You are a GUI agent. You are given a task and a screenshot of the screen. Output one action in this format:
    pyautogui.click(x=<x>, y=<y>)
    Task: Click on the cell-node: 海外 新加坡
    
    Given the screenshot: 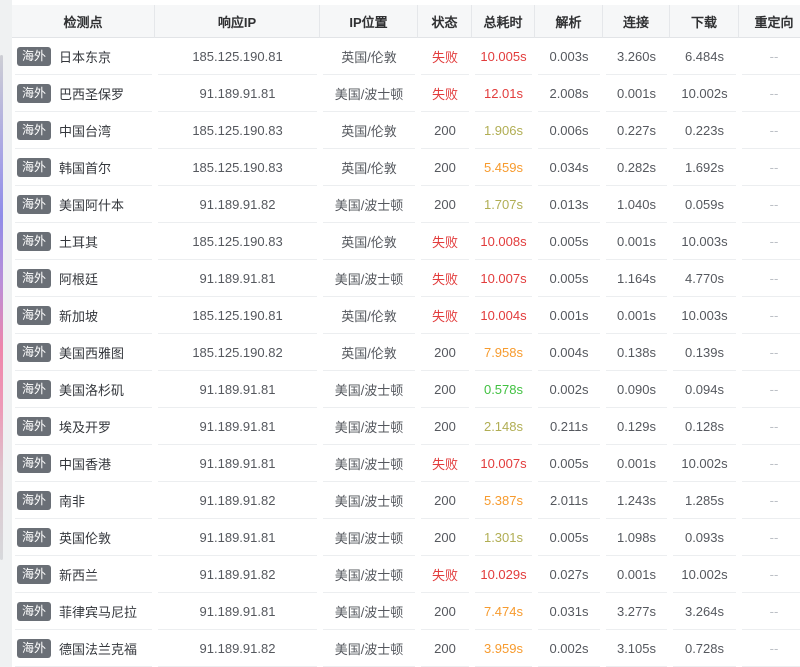 What is the action you would take?
    pyautogui.click(x=83, y=315)
    